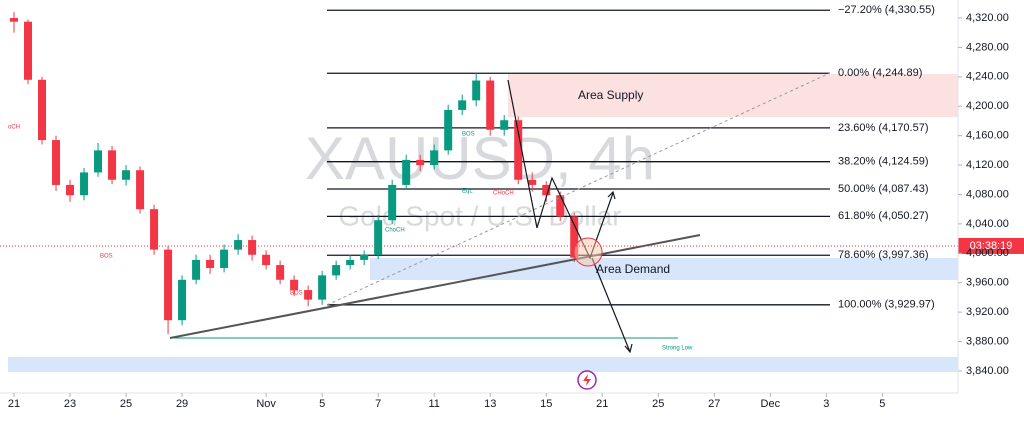  What do you see at coordinates (987, 194) in the screenshot?
I see `y-tick-label: 4,080.00` at bounding box center [987, 194].